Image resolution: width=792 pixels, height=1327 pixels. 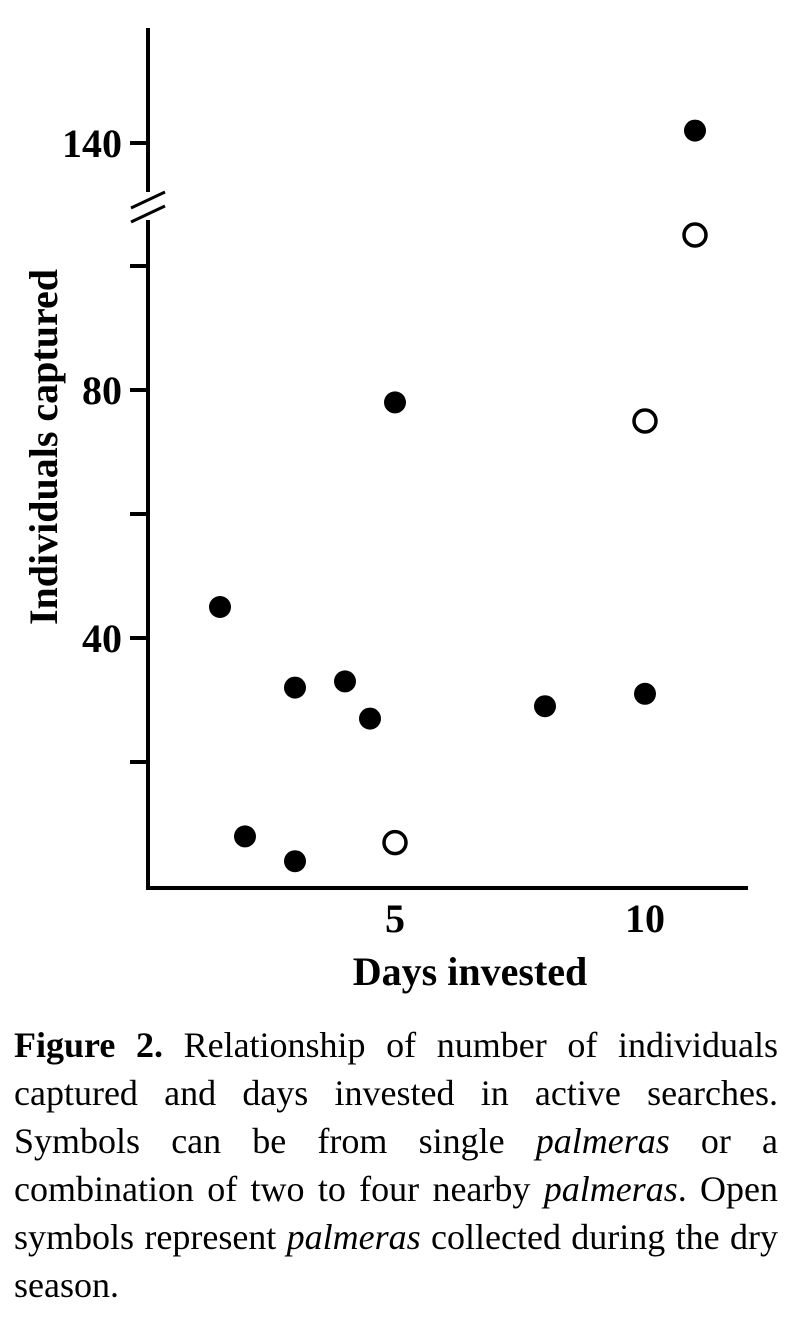 I want to click on caption-run-normal: or a combination of two to four nearby, so click(x=396, y=1165).